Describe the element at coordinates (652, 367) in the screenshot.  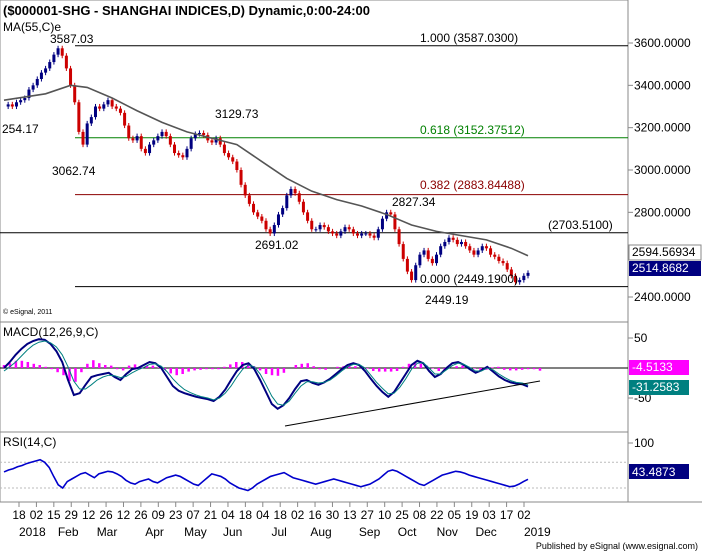
I see `macd-last-value-label: -4.5133` at that location.